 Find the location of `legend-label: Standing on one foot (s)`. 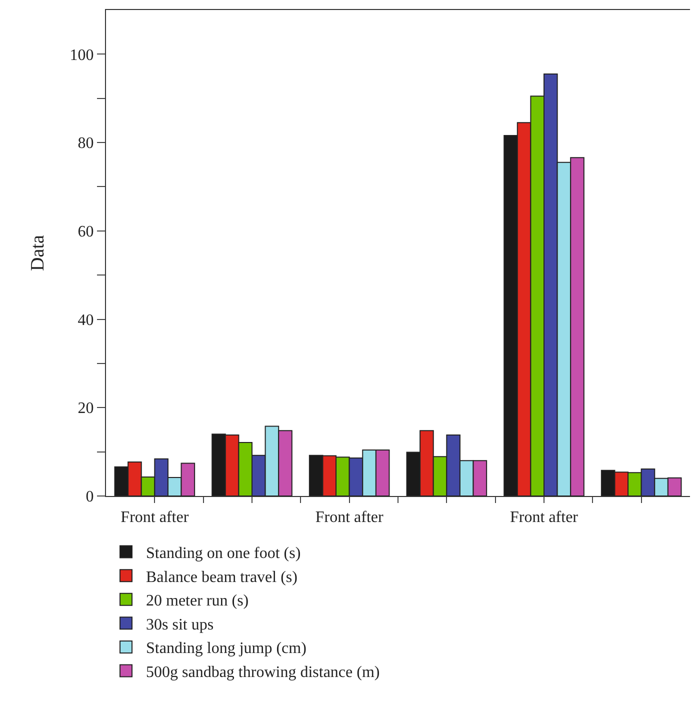

legend-label: Standing on one foot (s) is located at coordinates (223, 553).